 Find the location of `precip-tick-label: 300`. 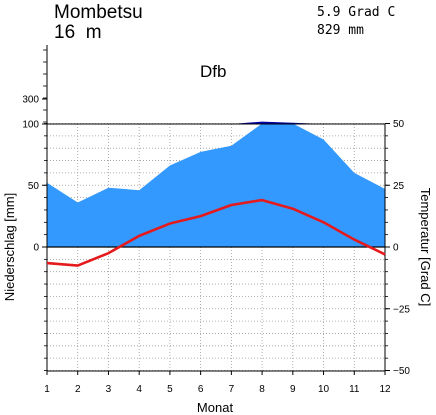

precip-tick-label: 300 is located at coordinates (30, 100).